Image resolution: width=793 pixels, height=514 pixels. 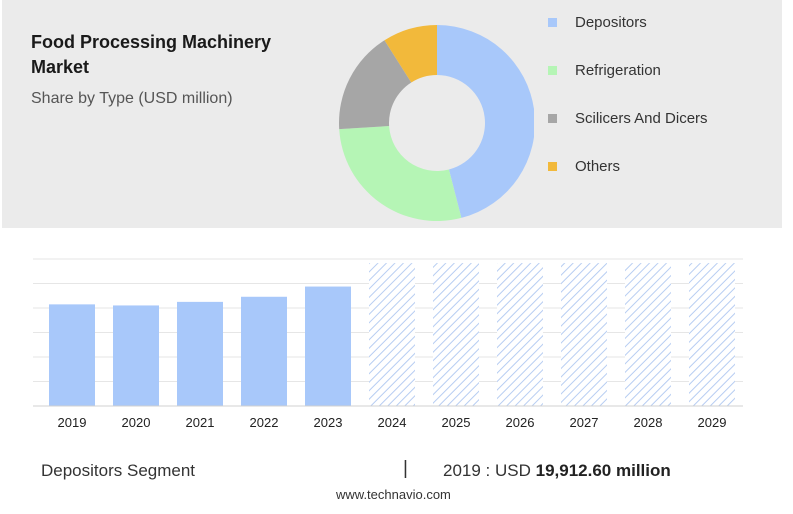 What do you see at coordinates (264, 422) in the screenshot?
I see `x-tick-label: 2022` at bounding box center [264, 422].